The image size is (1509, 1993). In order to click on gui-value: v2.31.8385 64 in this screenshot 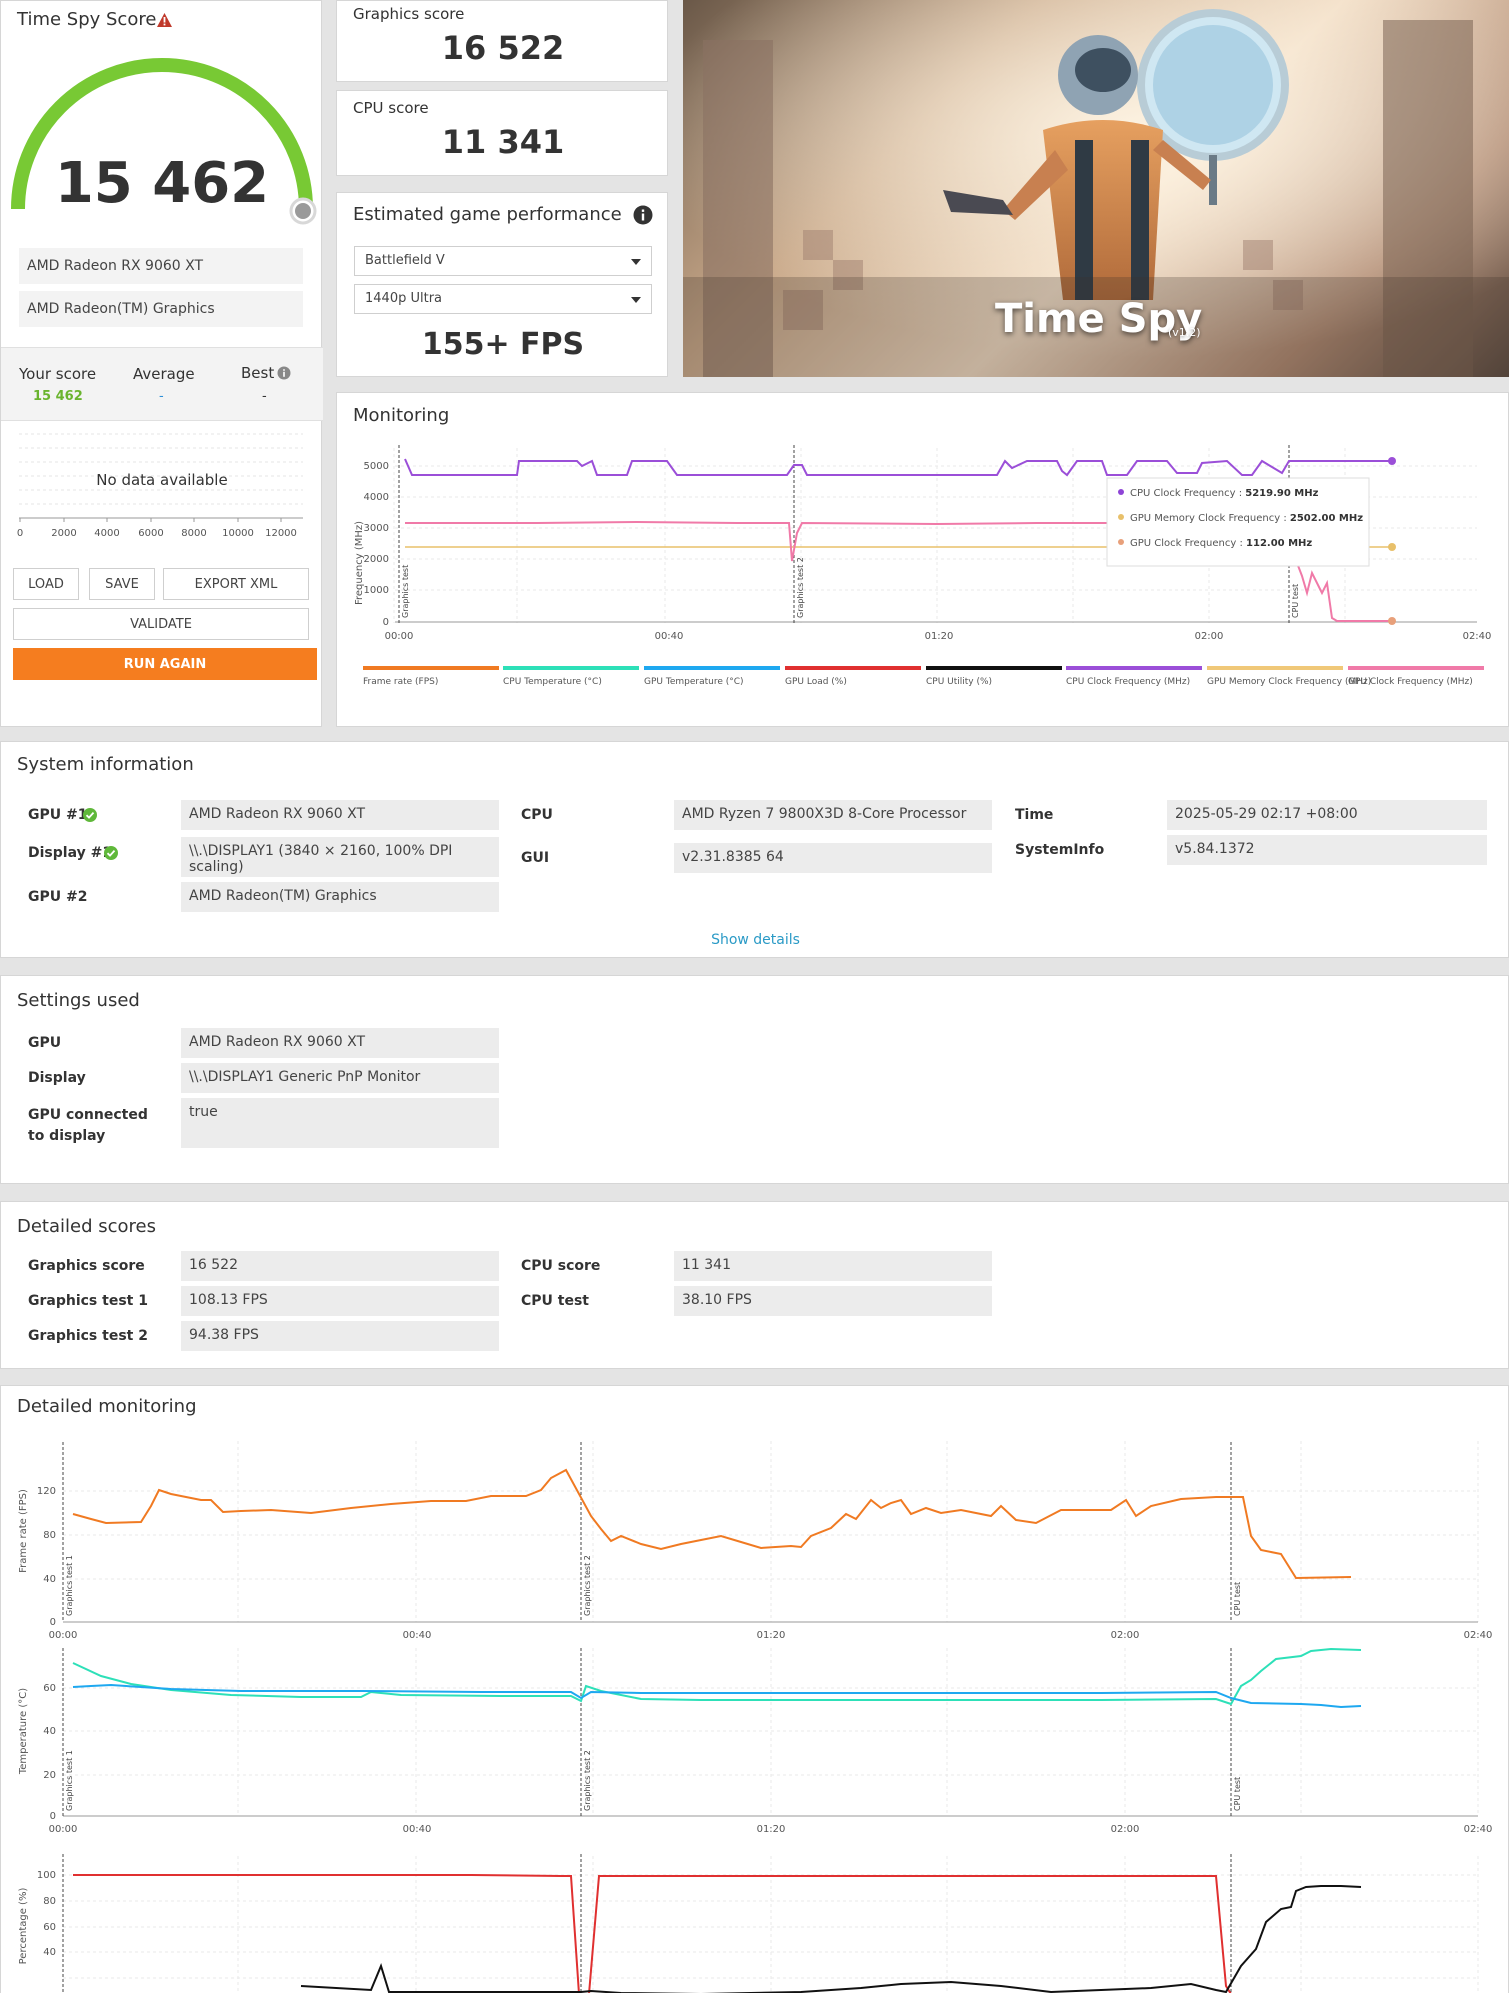, I will do `click(833, 858)`.